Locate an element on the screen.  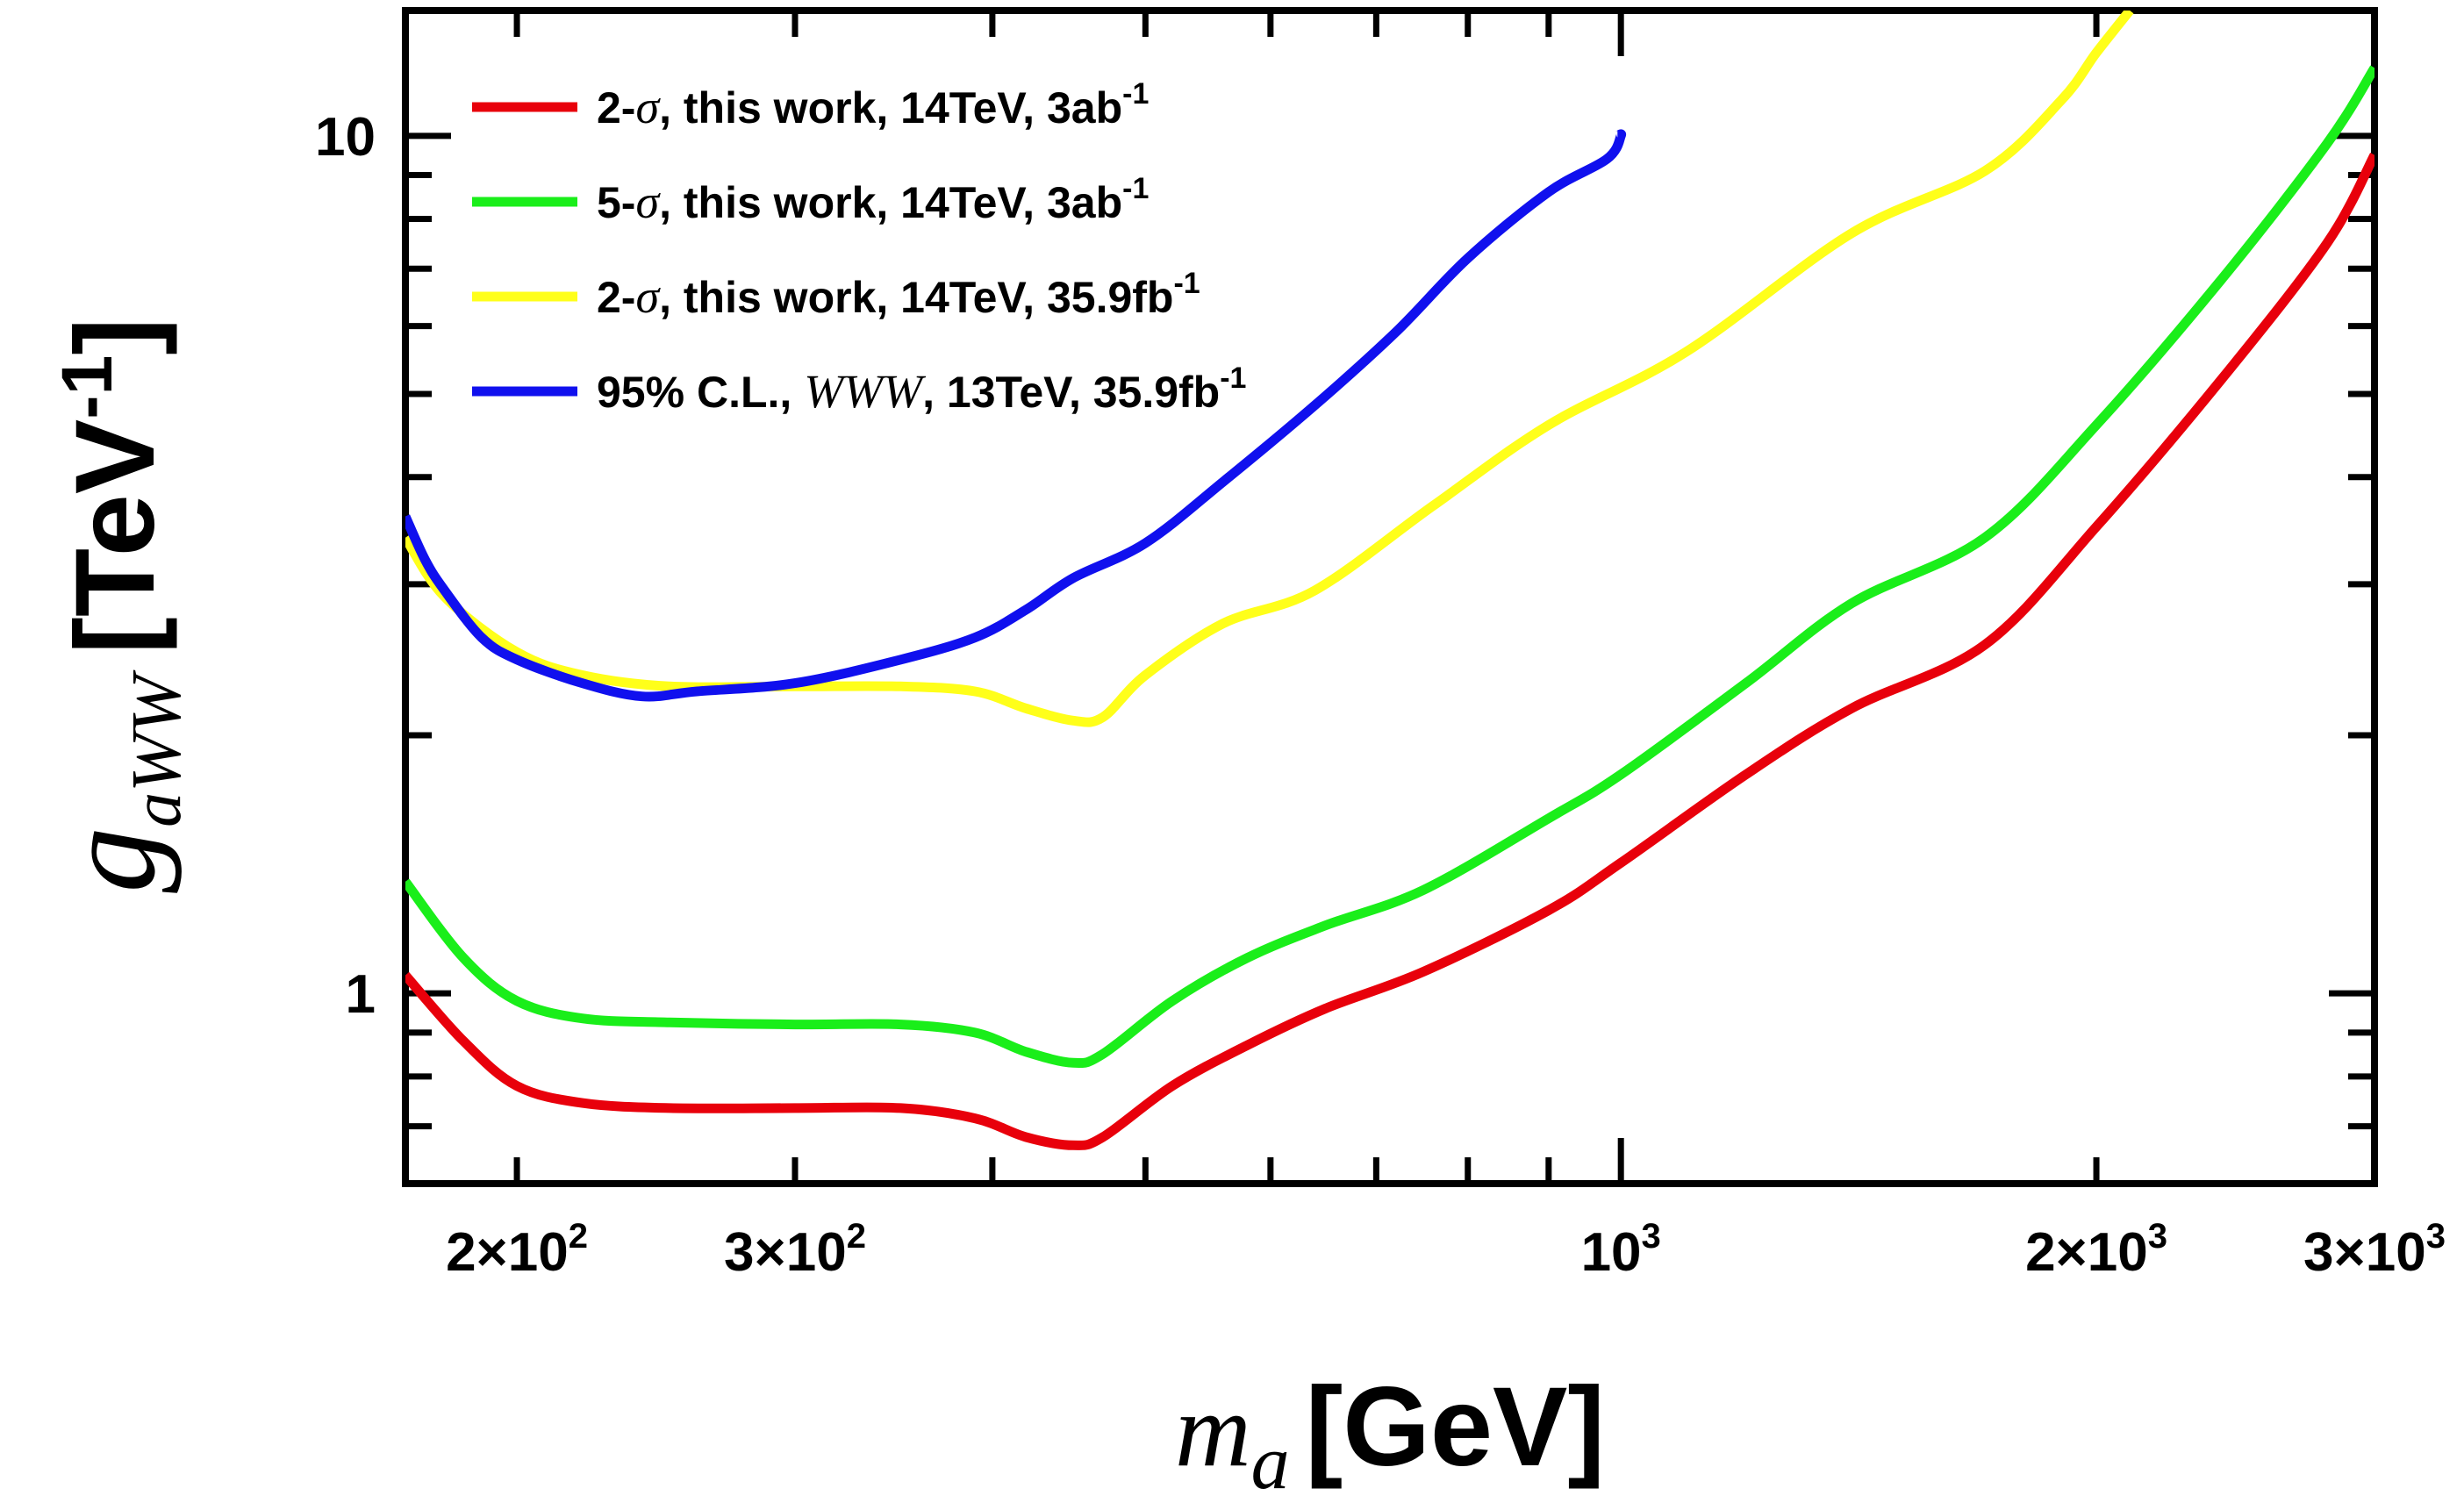
y-axis-symbol: g is located at coordinates (110, 860).